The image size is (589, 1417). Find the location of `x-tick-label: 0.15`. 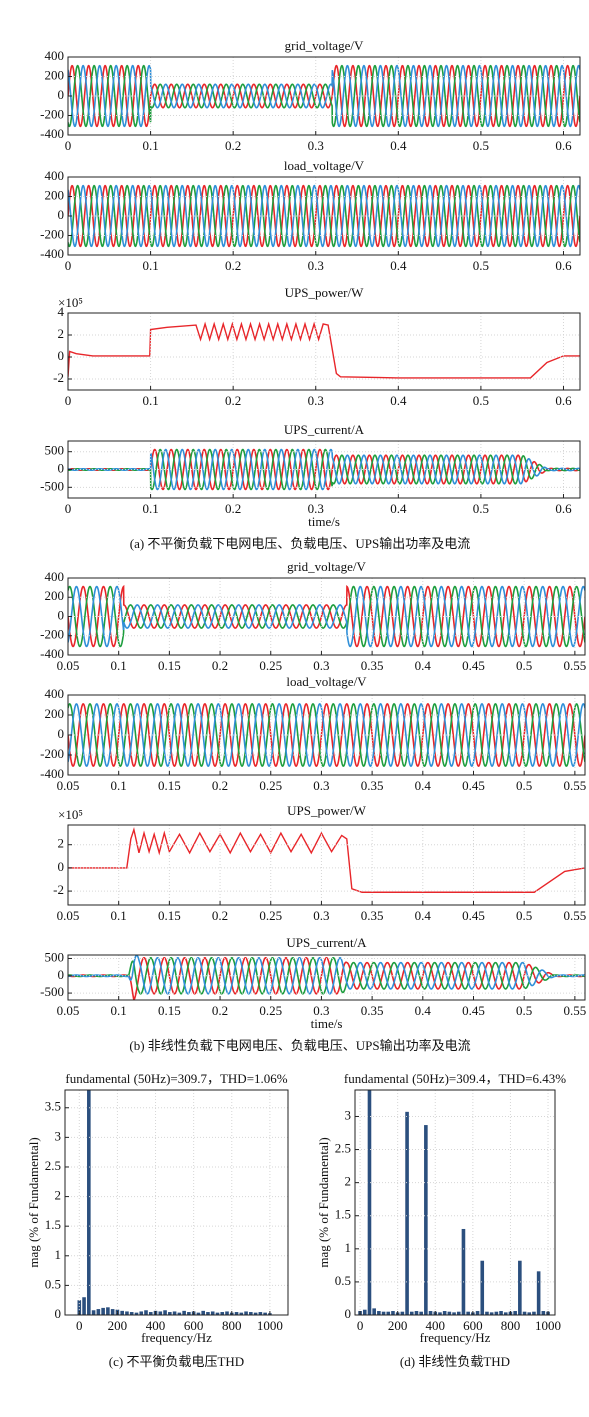

x-tick-label: 0.15 is located at coordinates (169, 915).